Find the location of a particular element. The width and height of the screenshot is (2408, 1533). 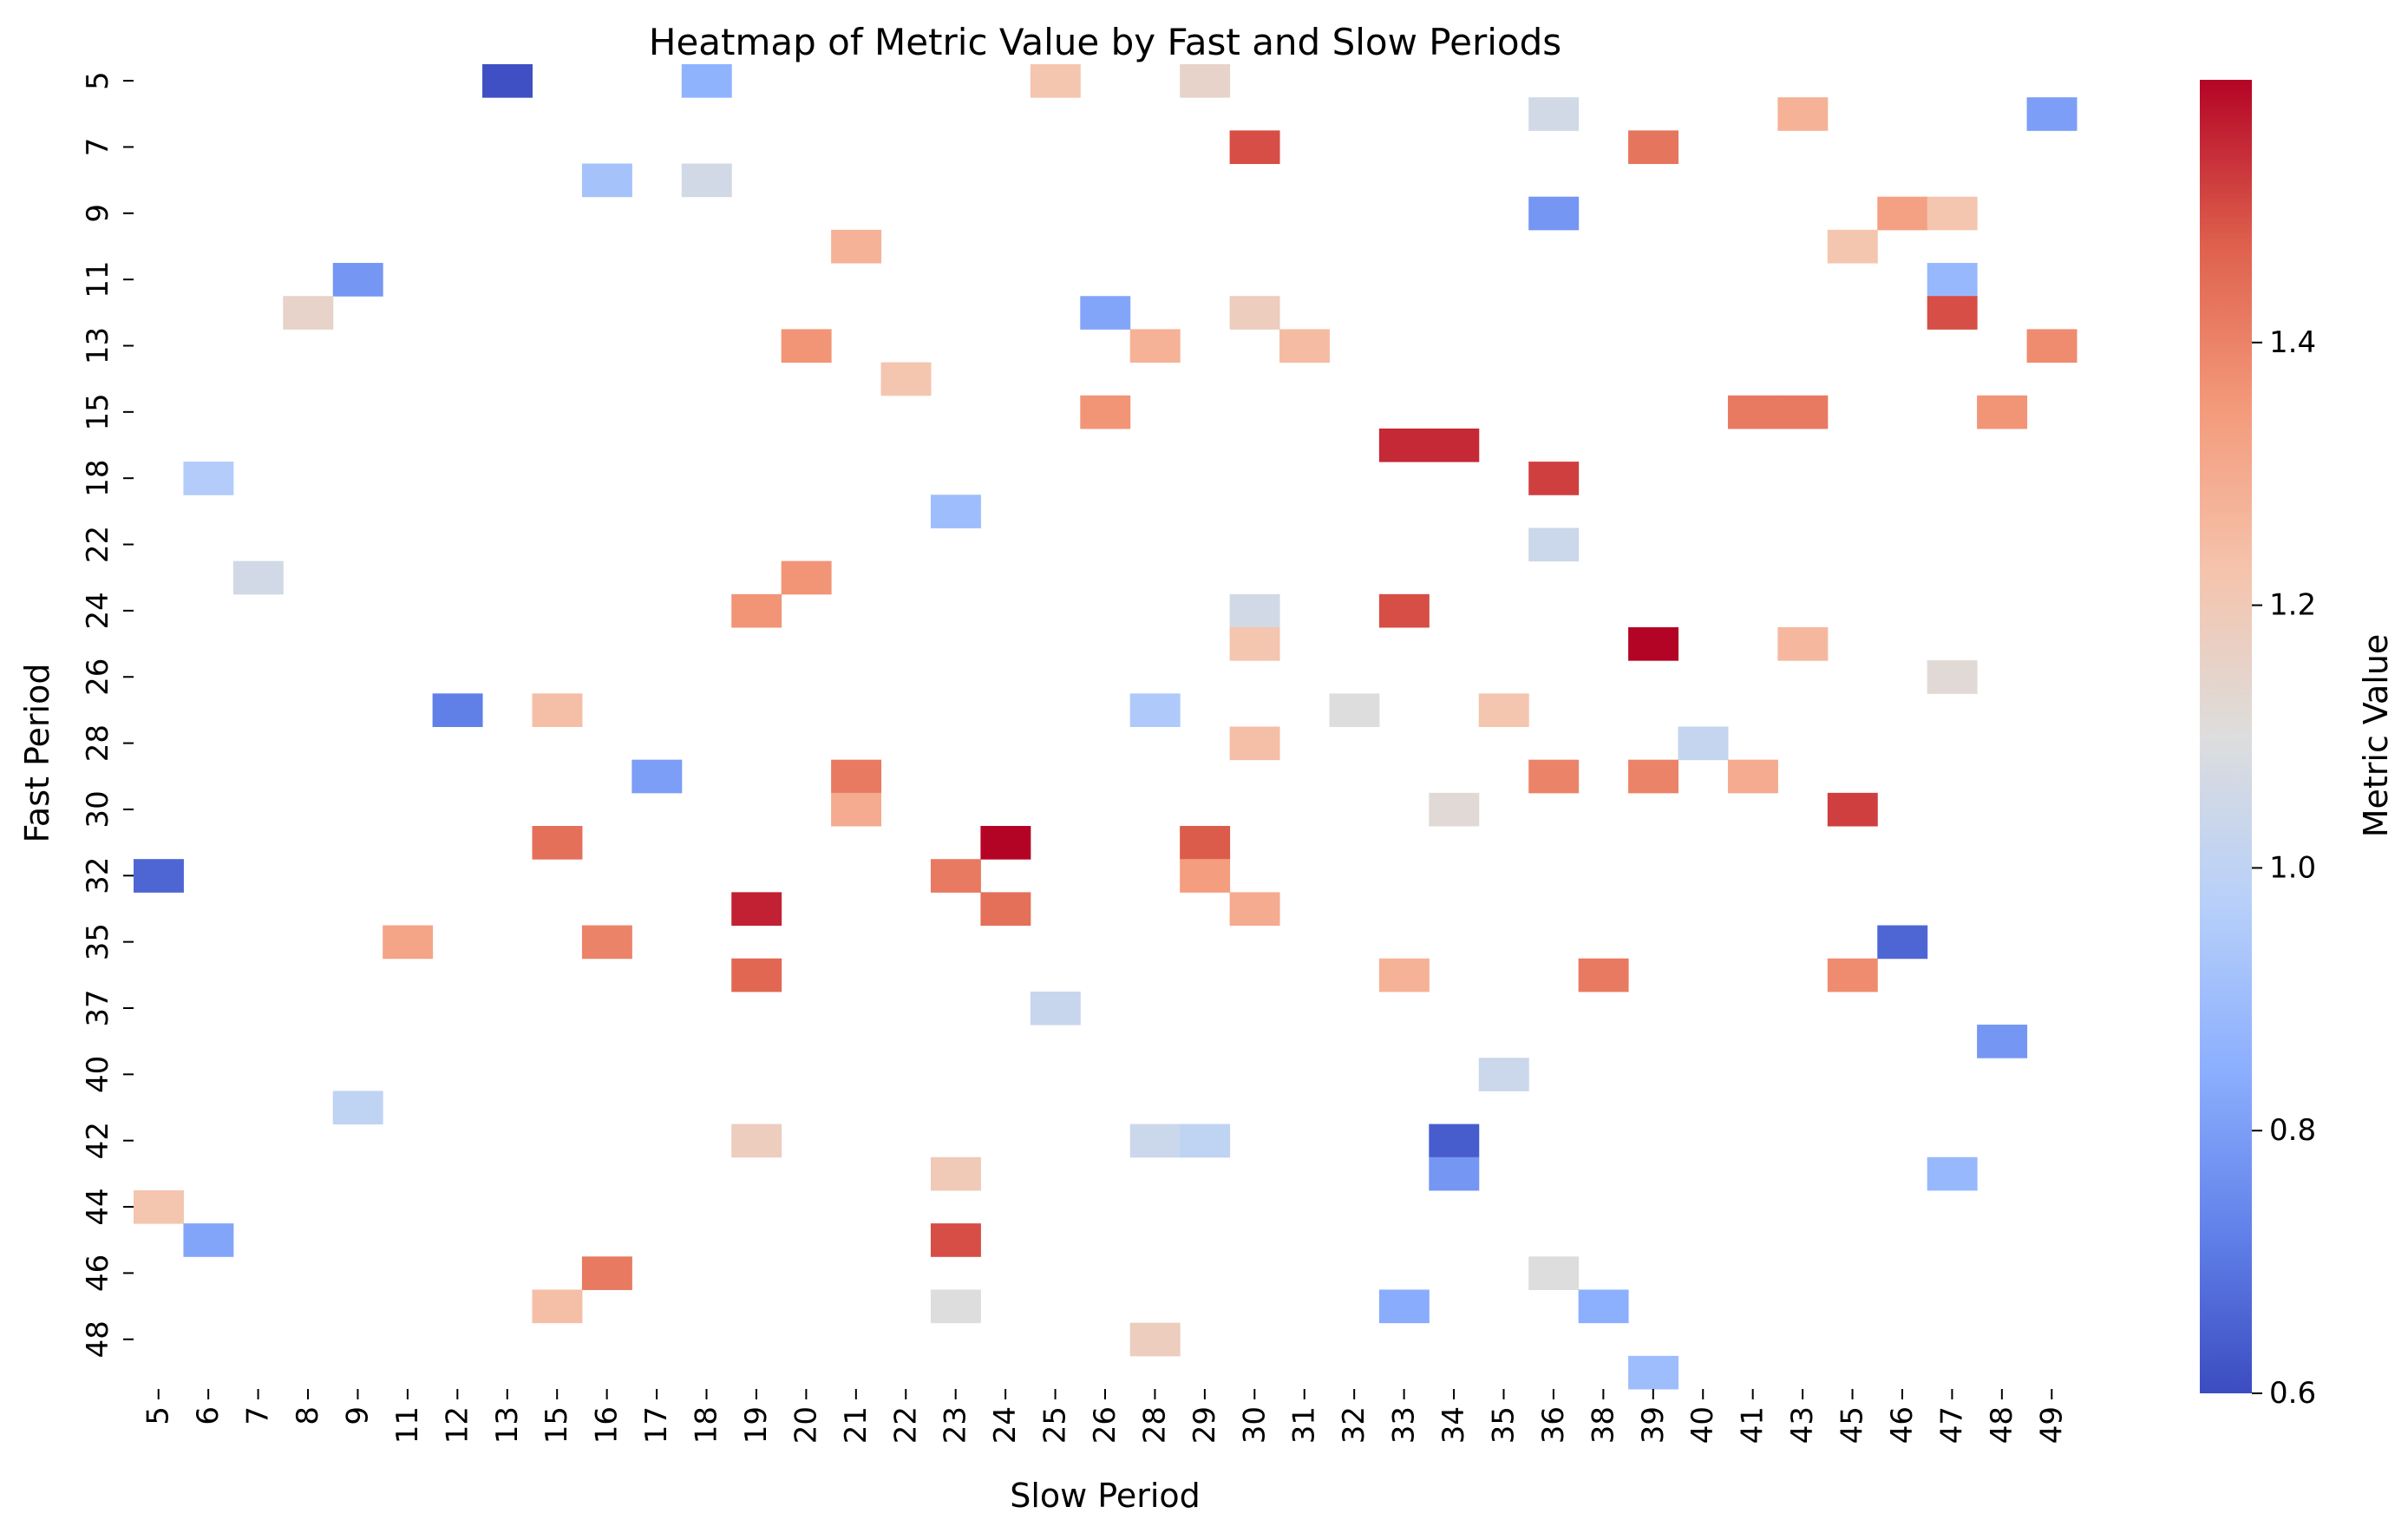

y-tick-label: 9 is located at coordinates (98, 213).